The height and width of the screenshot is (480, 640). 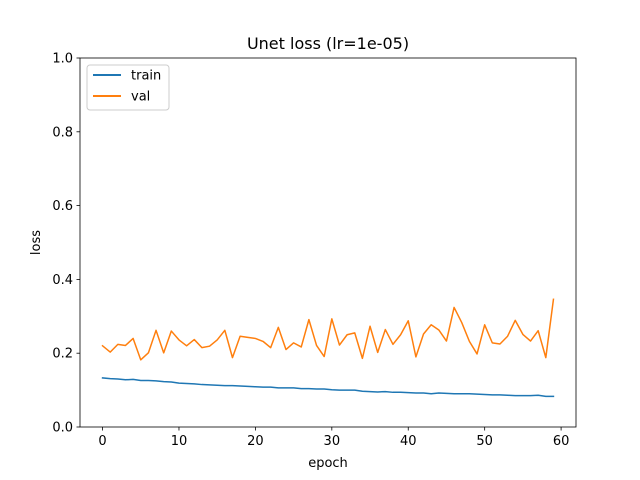 What do you see at coordinates (62, 59) in the screenshot?
I see `y-tick-label: 1.0` at bounding box center [62, 59].